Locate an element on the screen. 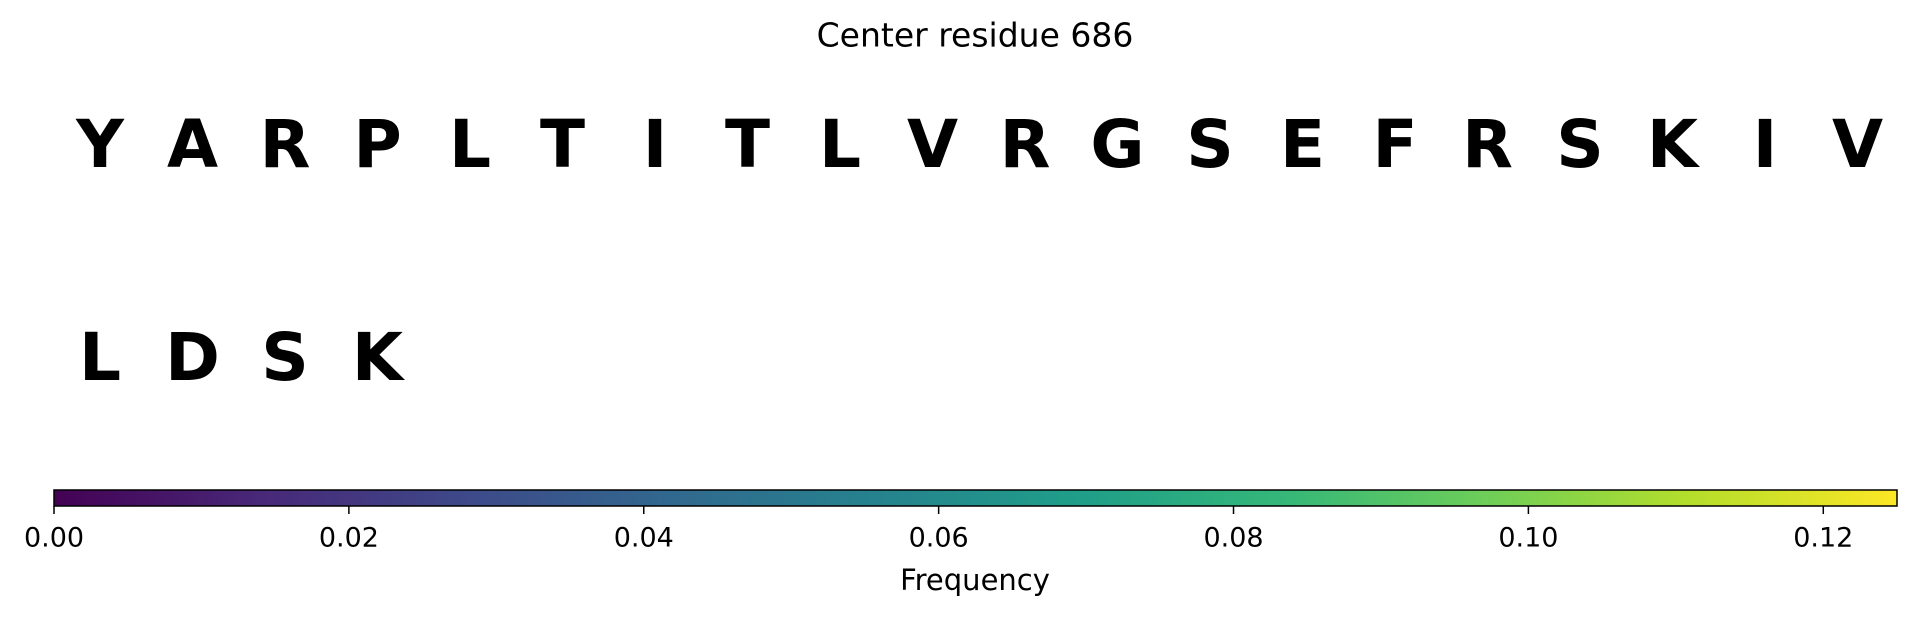  x-tick-label: 0.06 is located at coordinates (939, 538).